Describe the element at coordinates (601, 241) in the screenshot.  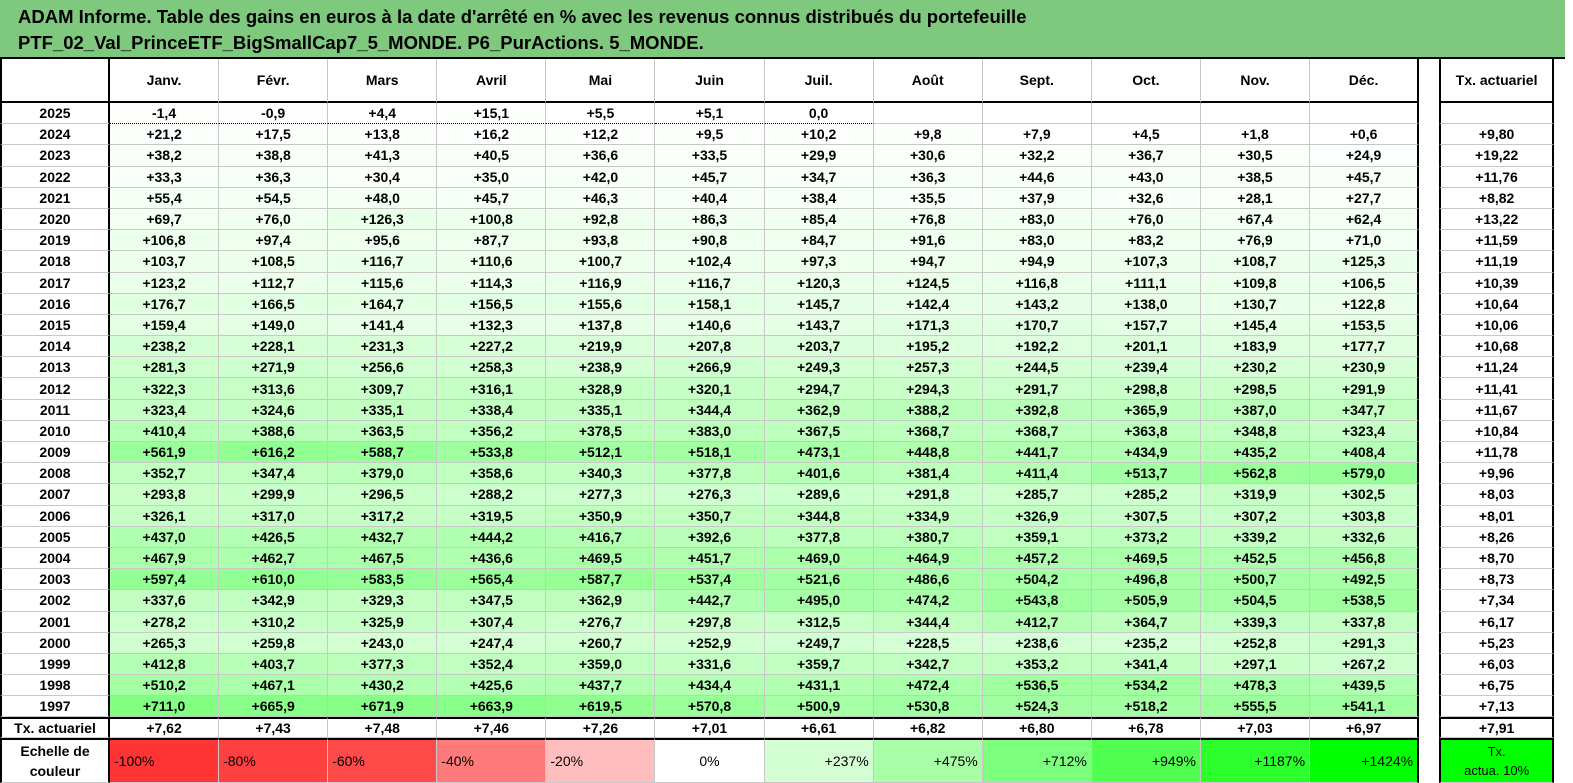
I see `gain-cell: +93,8` at that location.